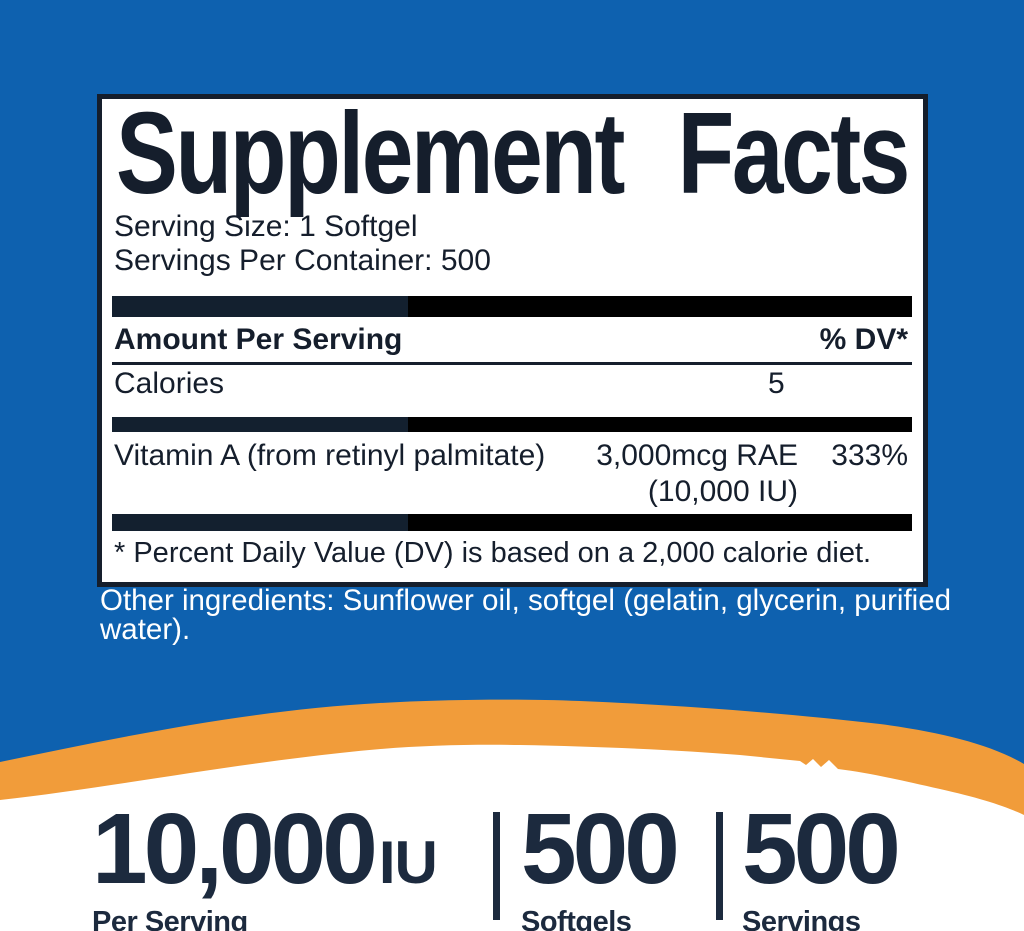 Image resolution: width=1024 pixels, height=931 pixels. What do you see at coordinates (776, 383) in the screenshot?
I see `calories-value: 5` at bounding box center [776, 383].